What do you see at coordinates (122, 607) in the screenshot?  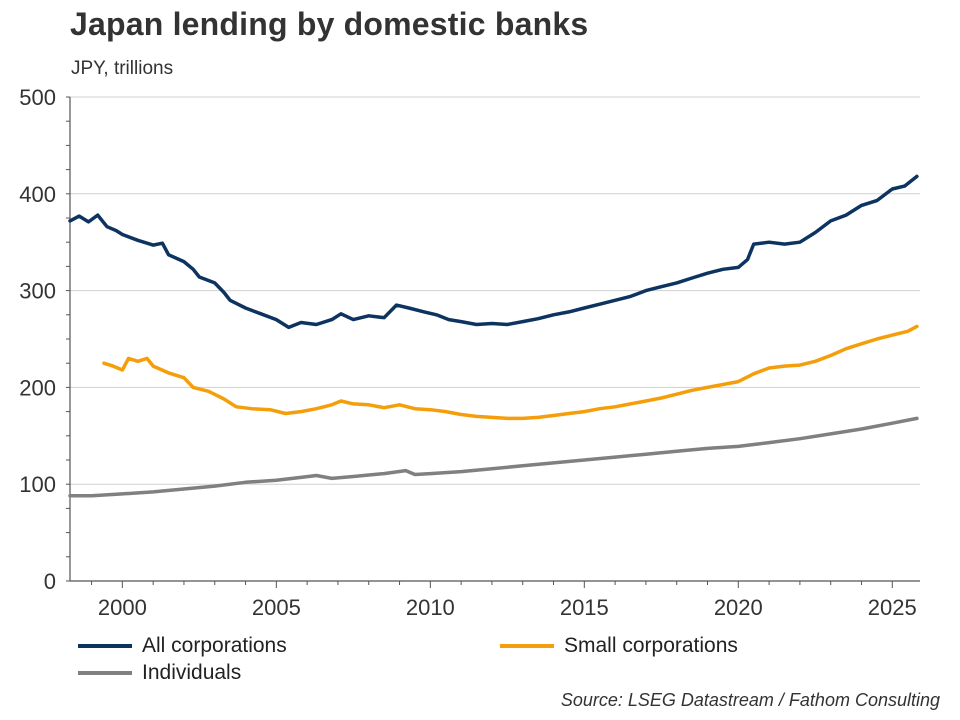 I see `x-tick-label-2000: 2000` at bounding box center [122, 607].